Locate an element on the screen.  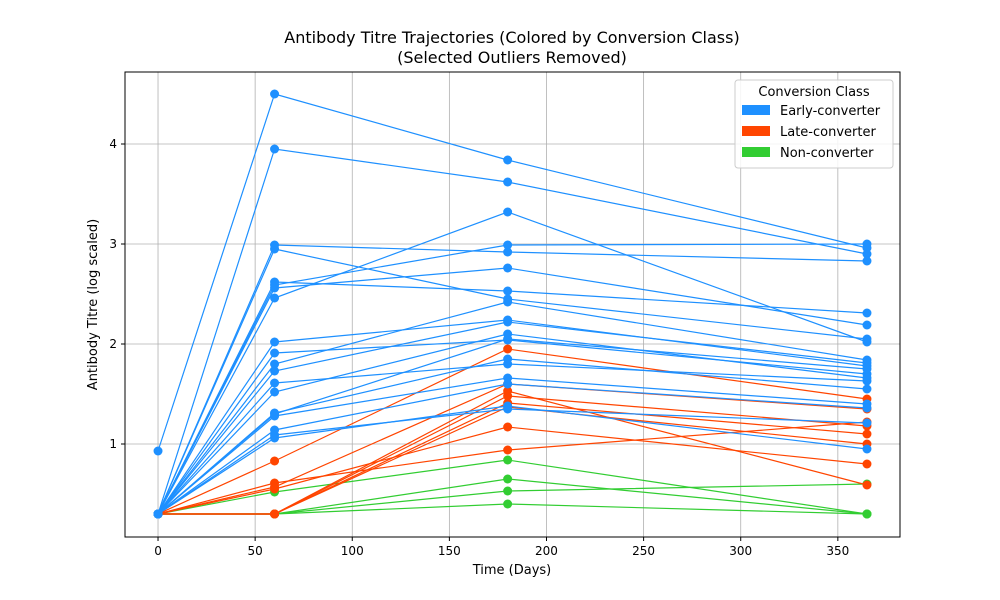
x-tick-label: 150 is located at coordinates (449, 551).